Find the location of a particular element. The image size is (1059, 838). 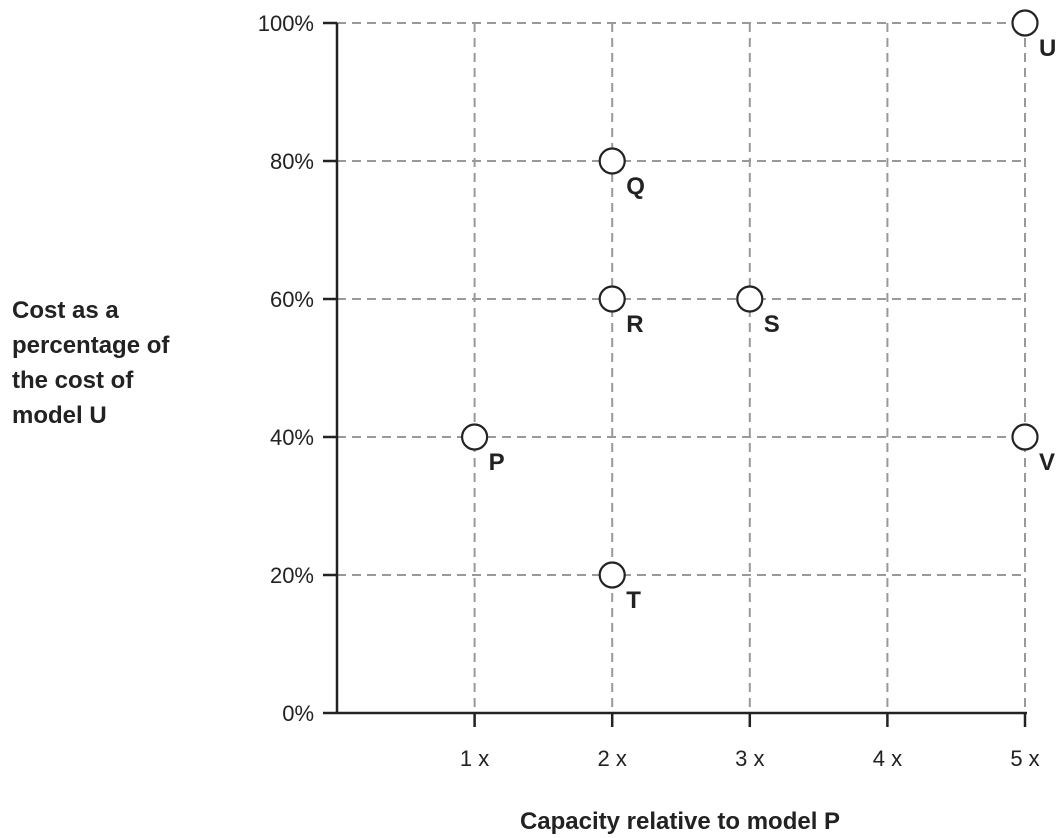

data-point-label-r: R is located at coordinates (634, 324).